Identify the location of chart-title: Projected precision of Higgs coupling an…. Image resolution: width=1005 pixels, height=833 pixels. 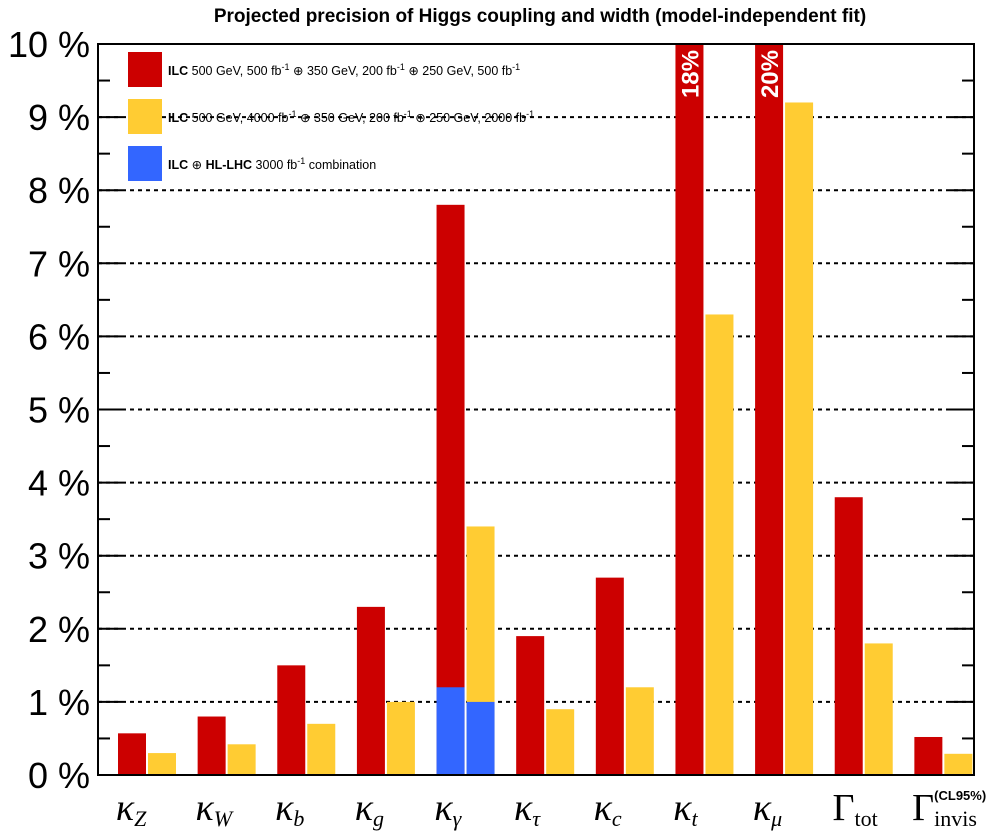
(540, 16).